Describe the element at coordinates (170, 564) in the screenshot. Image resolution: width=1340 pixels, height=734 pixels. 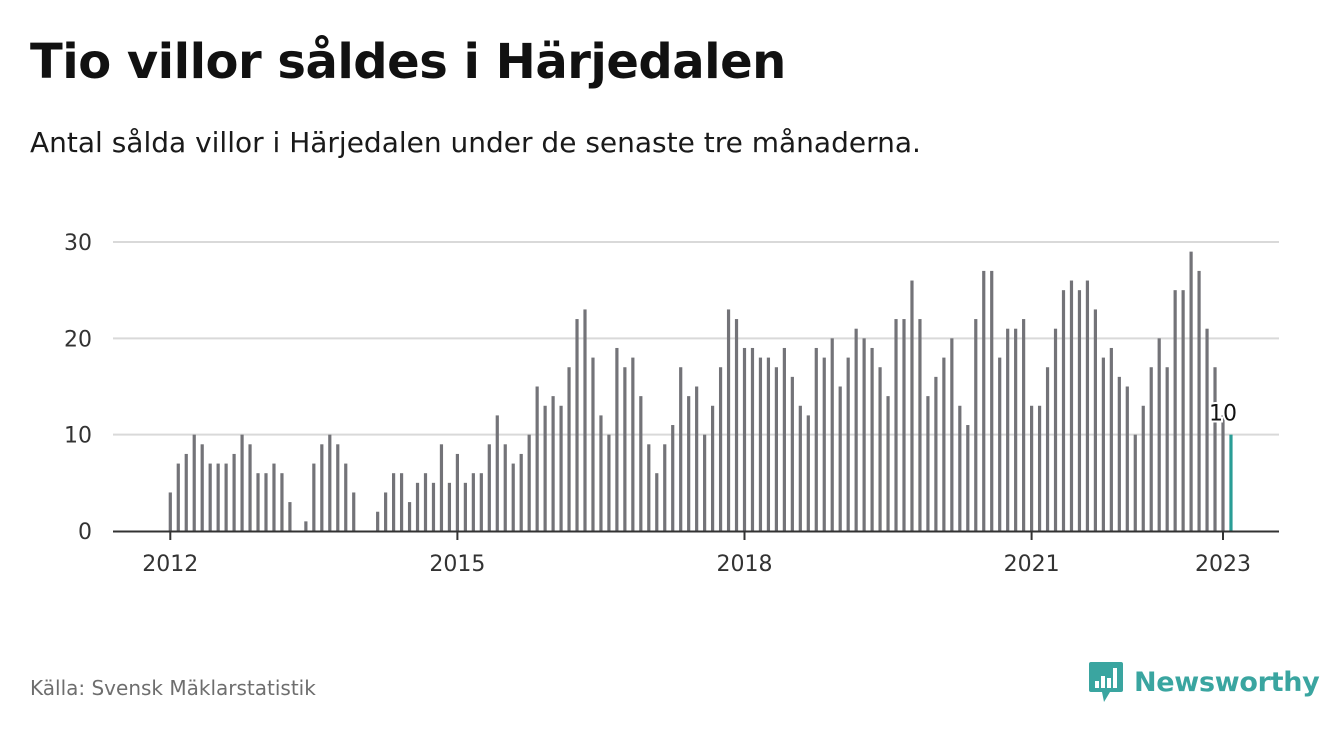
I see `x-tick-label: 2012` at that location.